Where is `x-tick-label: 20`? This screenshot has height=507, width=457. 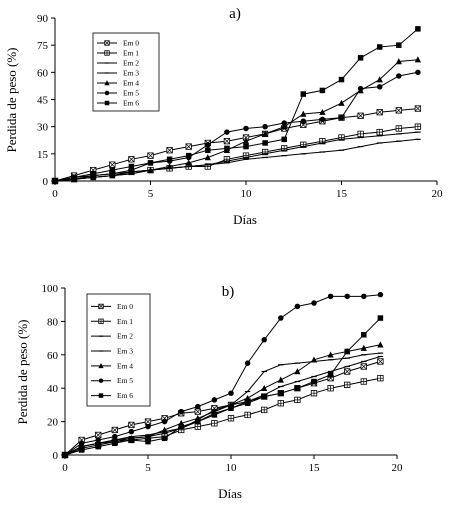 x-tick-label: 20 is located at coordinates (438, 194).